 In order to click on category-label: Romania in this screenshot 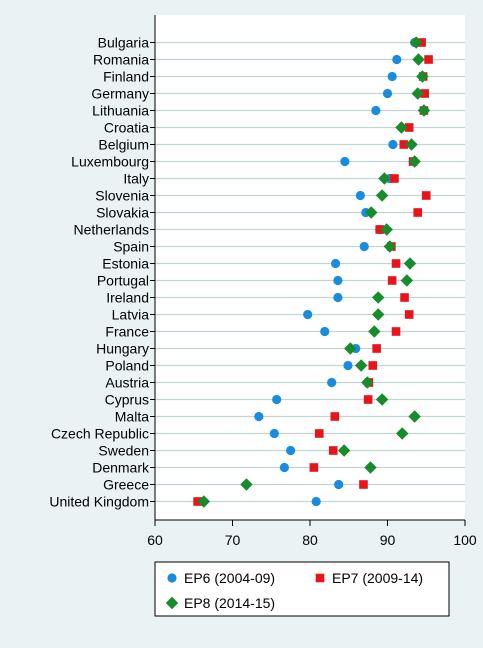, I will do `click(121, 60)`.